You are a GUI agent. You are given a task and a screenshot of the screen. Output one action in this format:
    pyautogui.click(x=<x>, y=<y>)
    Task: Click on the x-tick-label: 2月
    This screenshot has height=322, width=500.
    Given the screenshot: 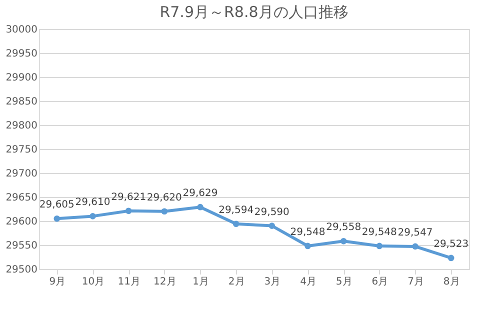 What is the action you would take?
    pyautogui.click(x=236, y=282)
    